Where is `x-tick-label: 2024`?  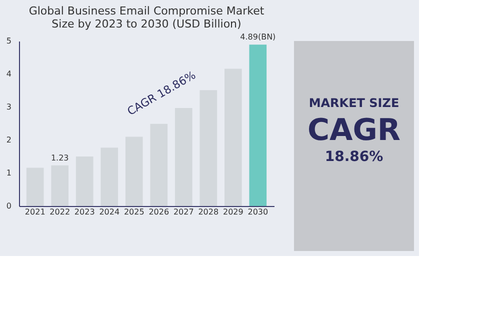 x-tick-label: 2024 is located at coordinates (109, 212).